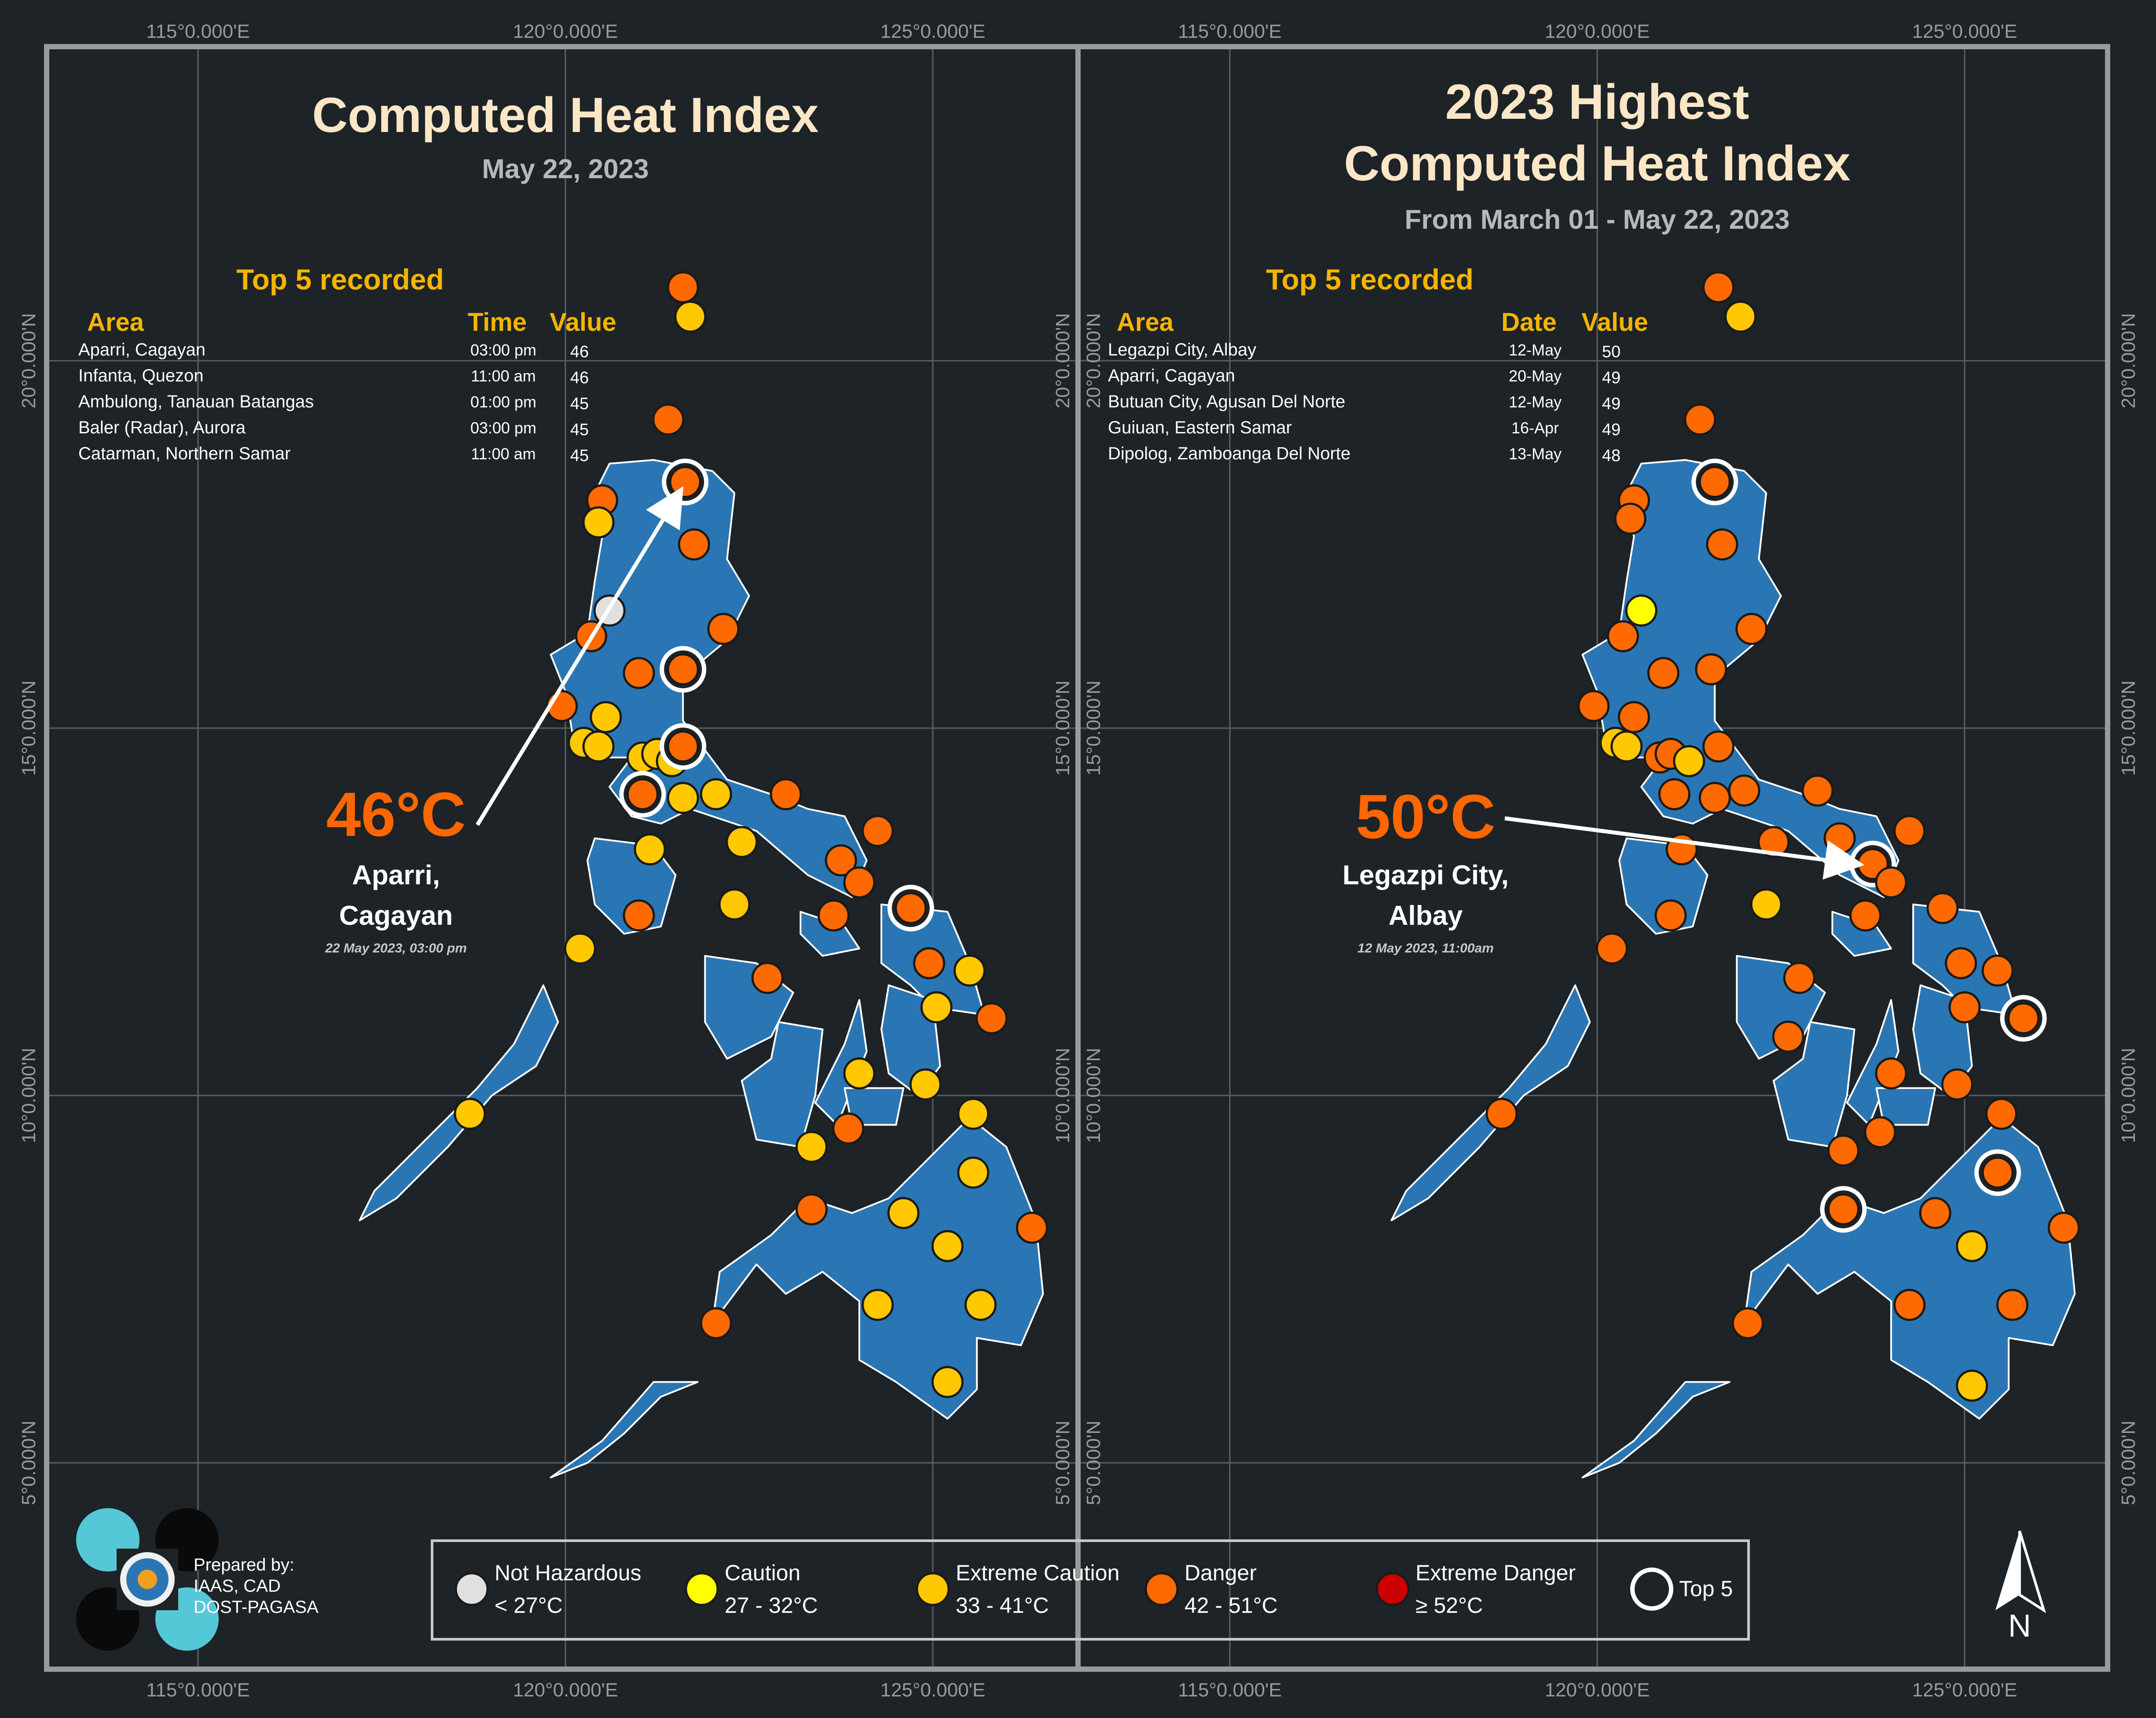  Describe the element at coordinates (1535, 376) in the screenshot. I see `table-row-time: 20-May` at that location.